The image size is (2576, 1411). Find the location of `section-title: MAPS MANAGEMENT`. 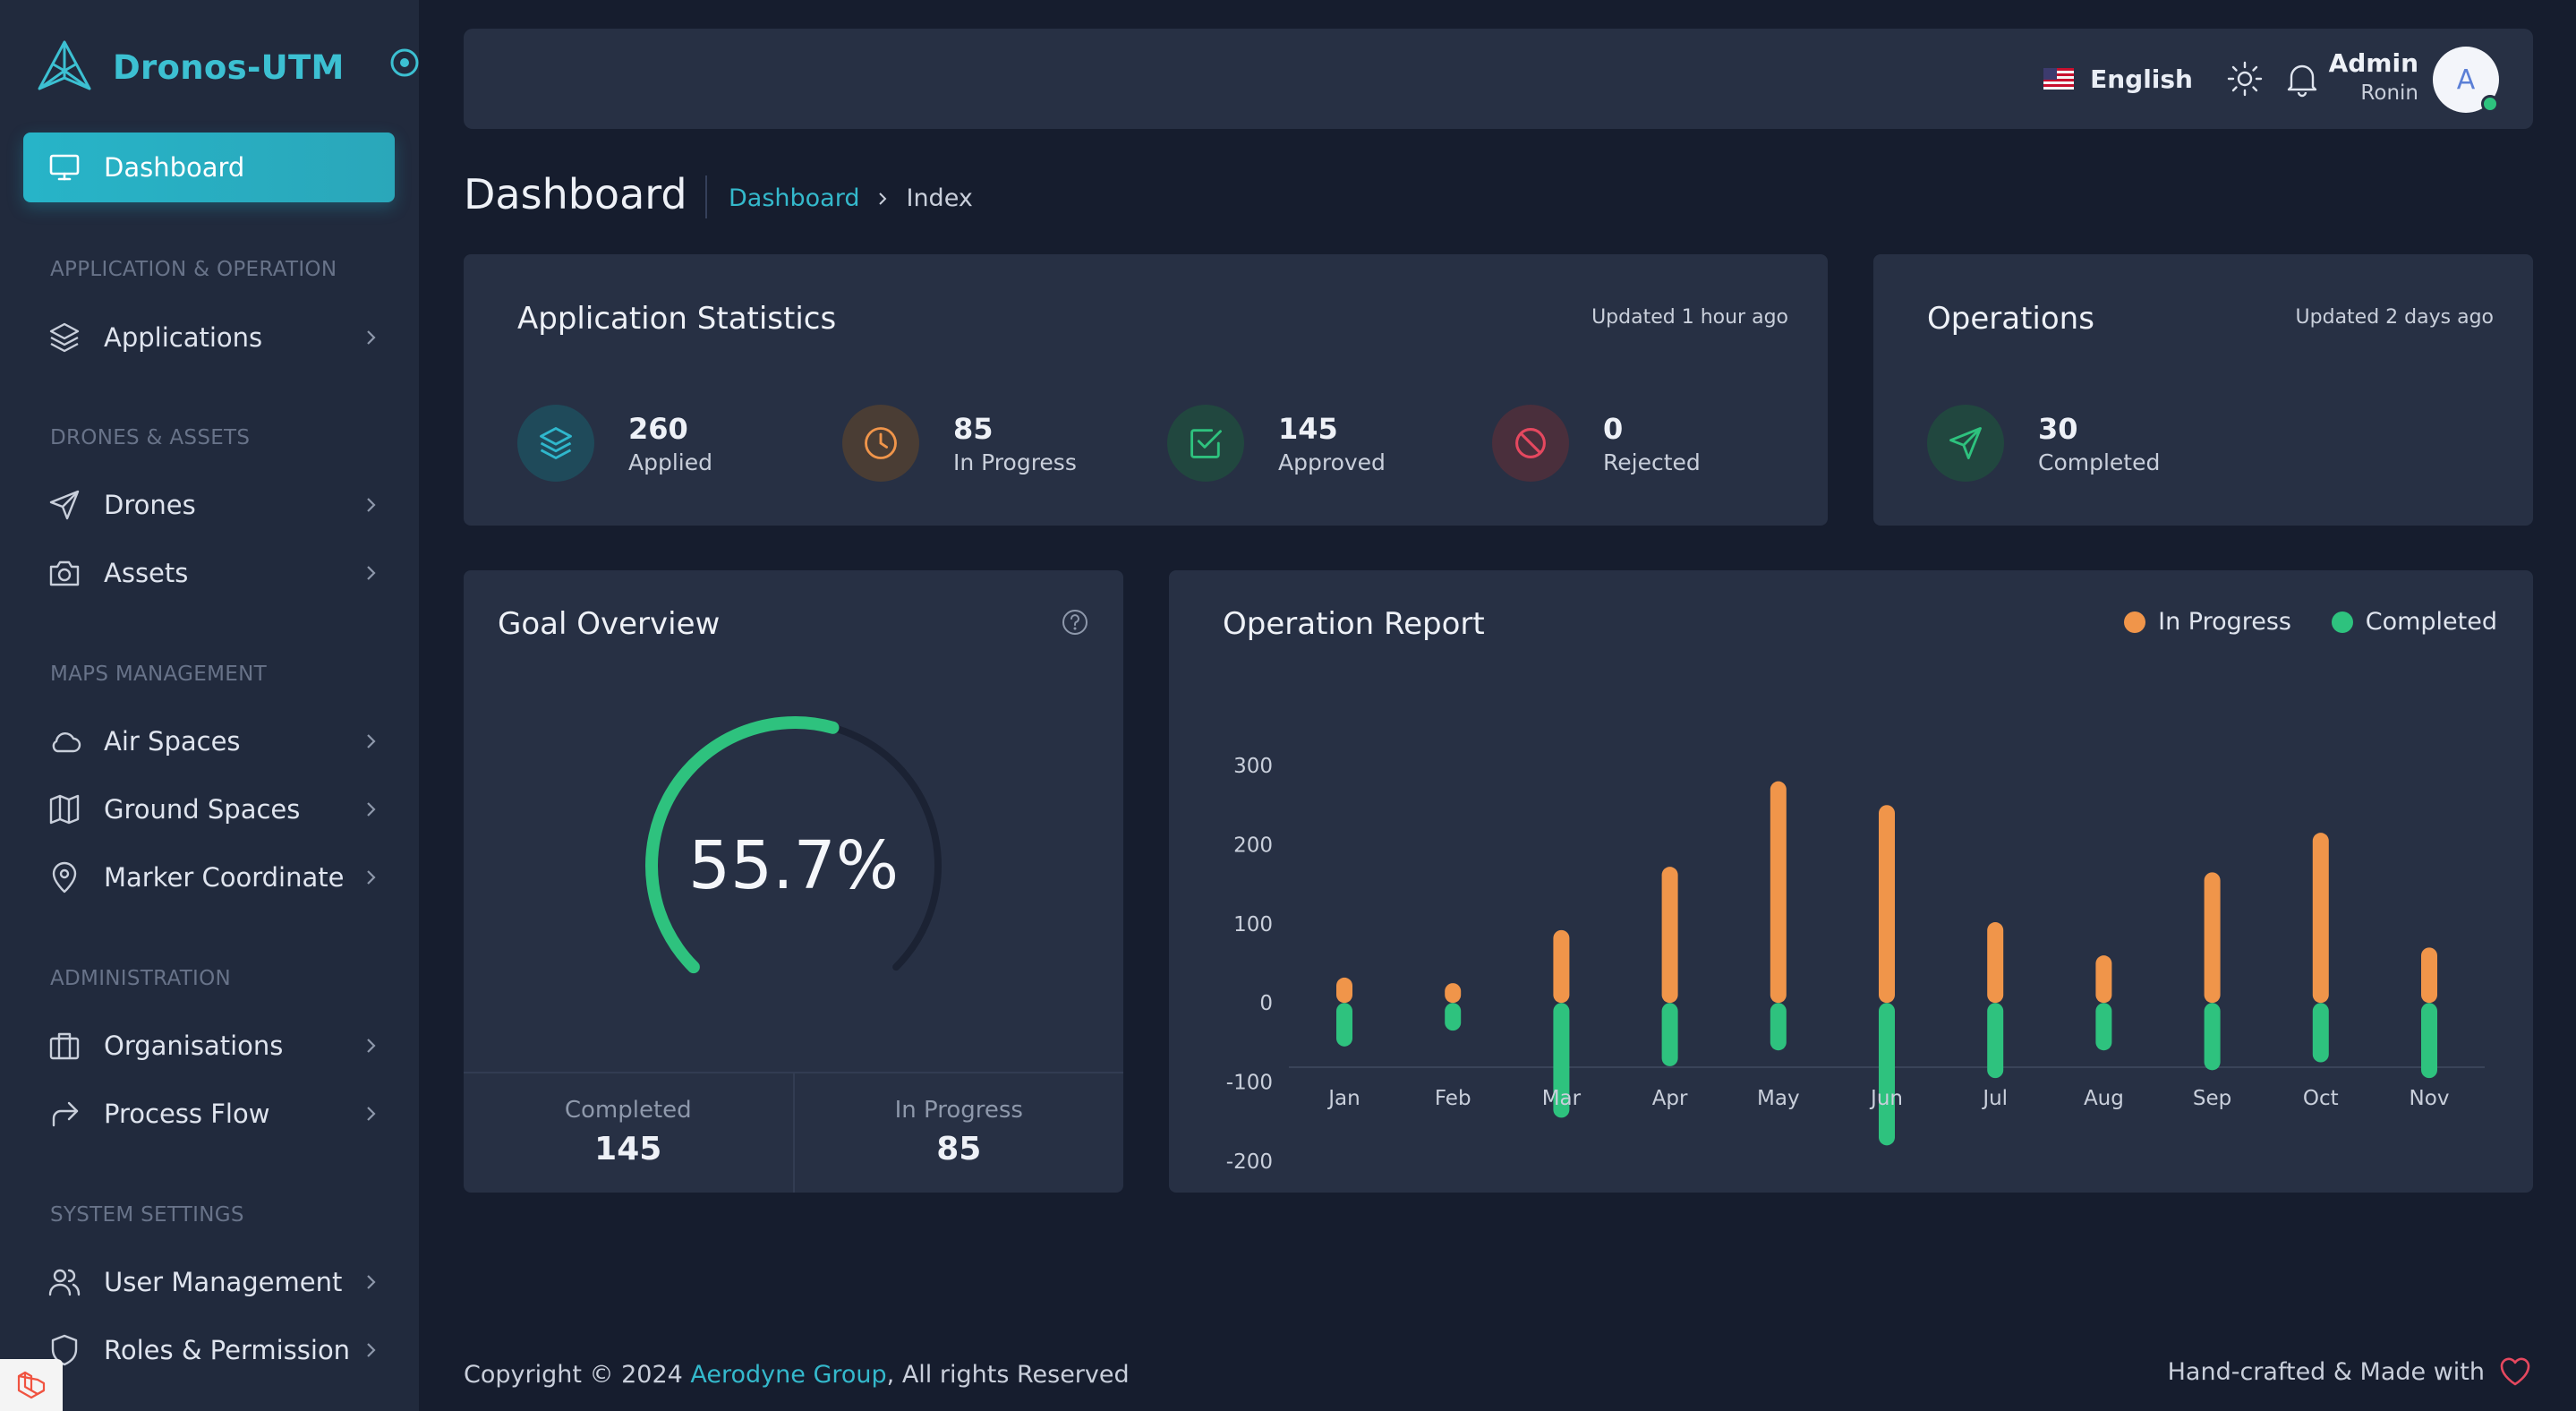

section-title: MAPS MANAGEMENT is located at coordinates (158, 674).